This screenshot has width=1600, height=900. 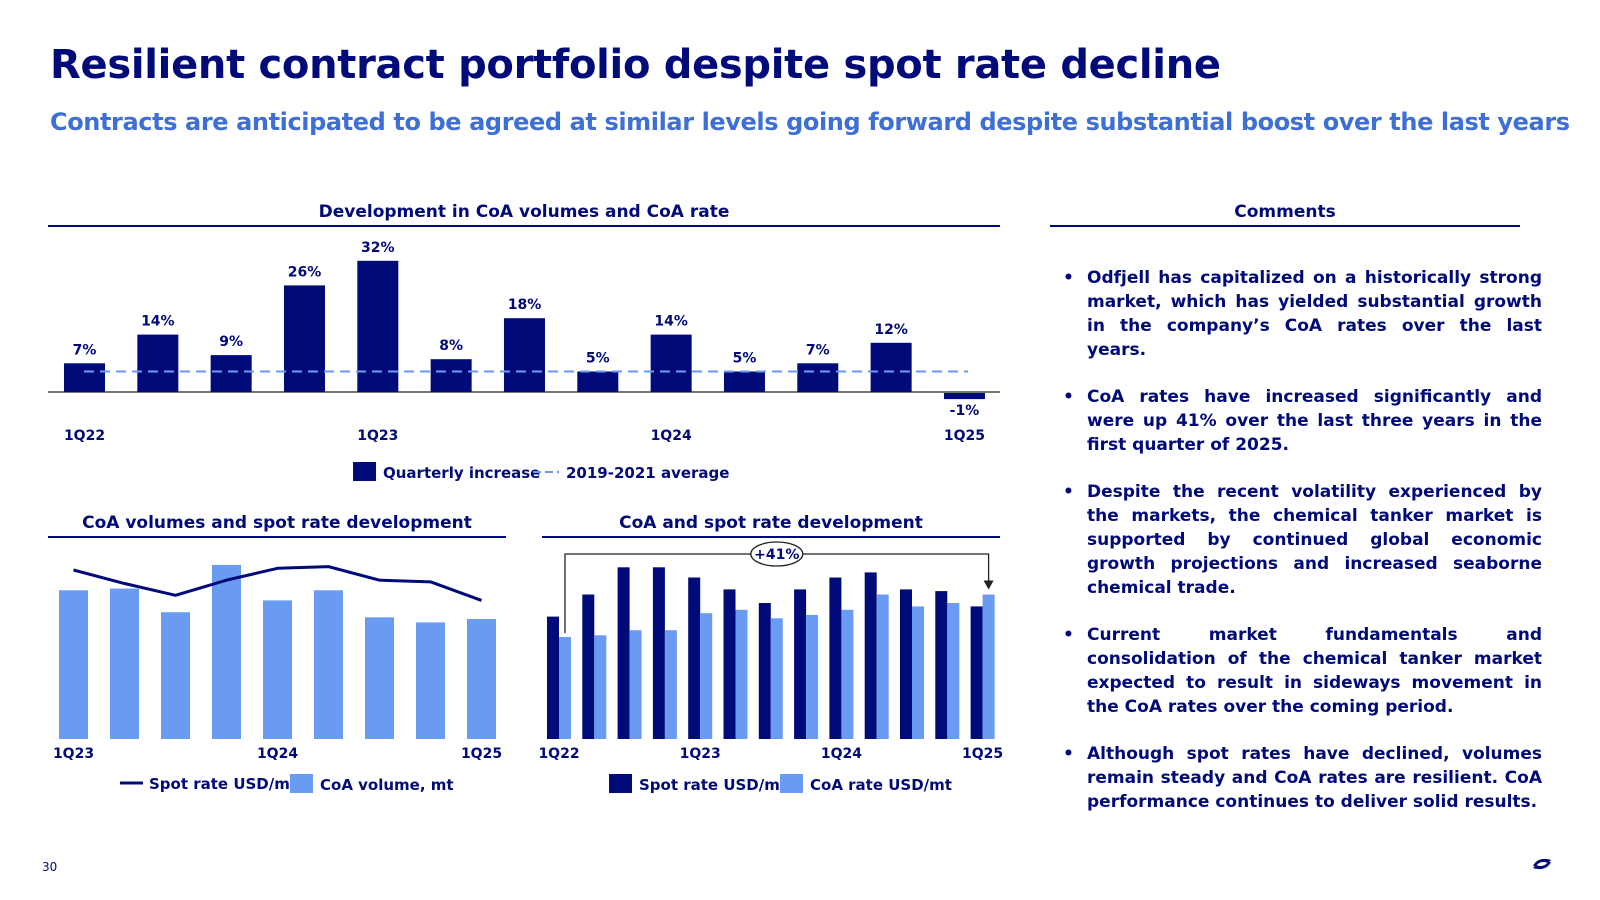 I want to click on page-number: 30, so click(x=50, y=867).